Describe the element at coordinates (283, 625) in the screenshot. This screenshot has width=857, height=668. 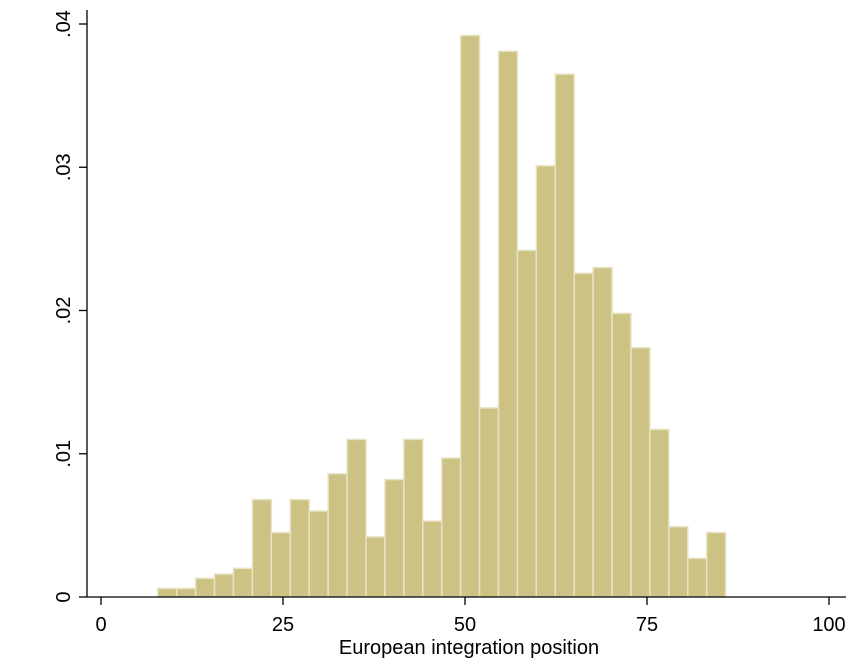
I see `x-tick-label: 25` at that location.